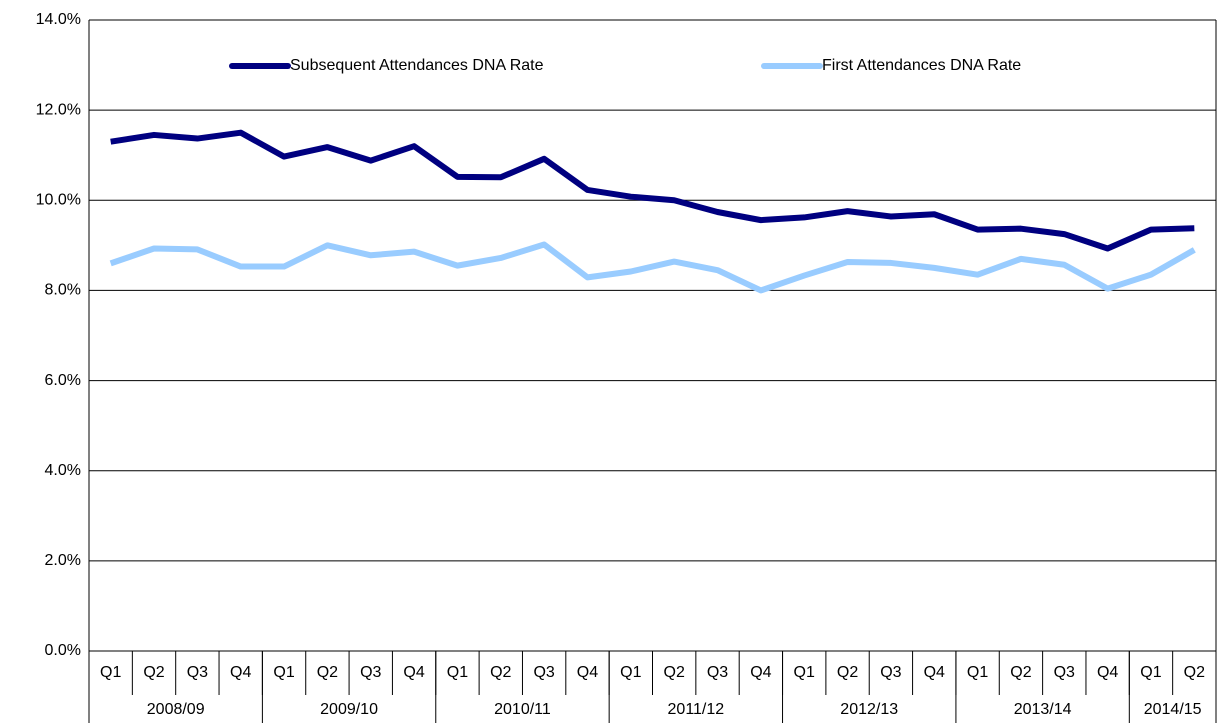 The image size is (1224, 724). I want to click on legend-label: Subsequent Attendances DNA Rate, so click(417, 65).